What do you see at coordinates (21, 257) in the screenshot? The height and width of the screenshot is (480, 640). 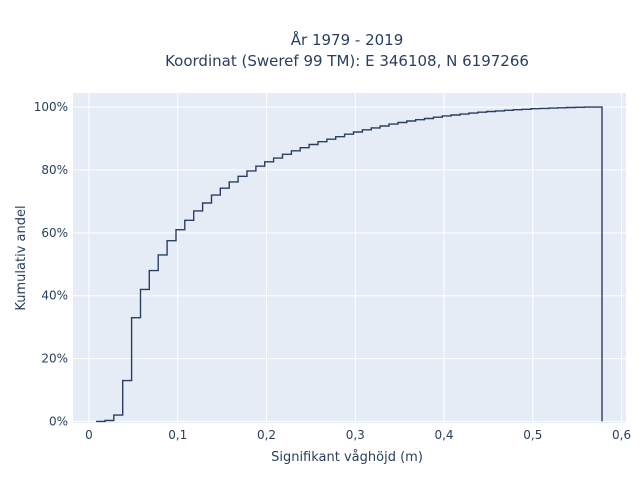 I see `y-axis-title: Kumulativ andel` at bounding box center [21, 257].